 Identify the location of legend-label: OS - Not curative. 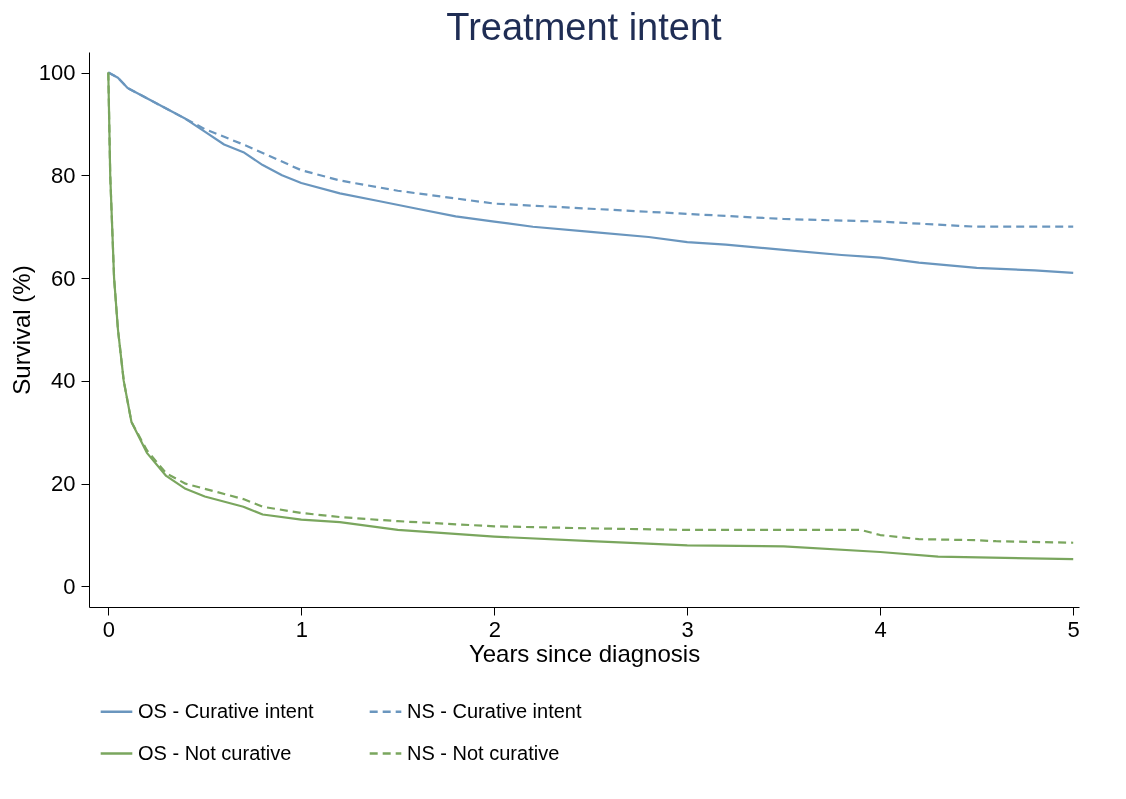
(215, 752).